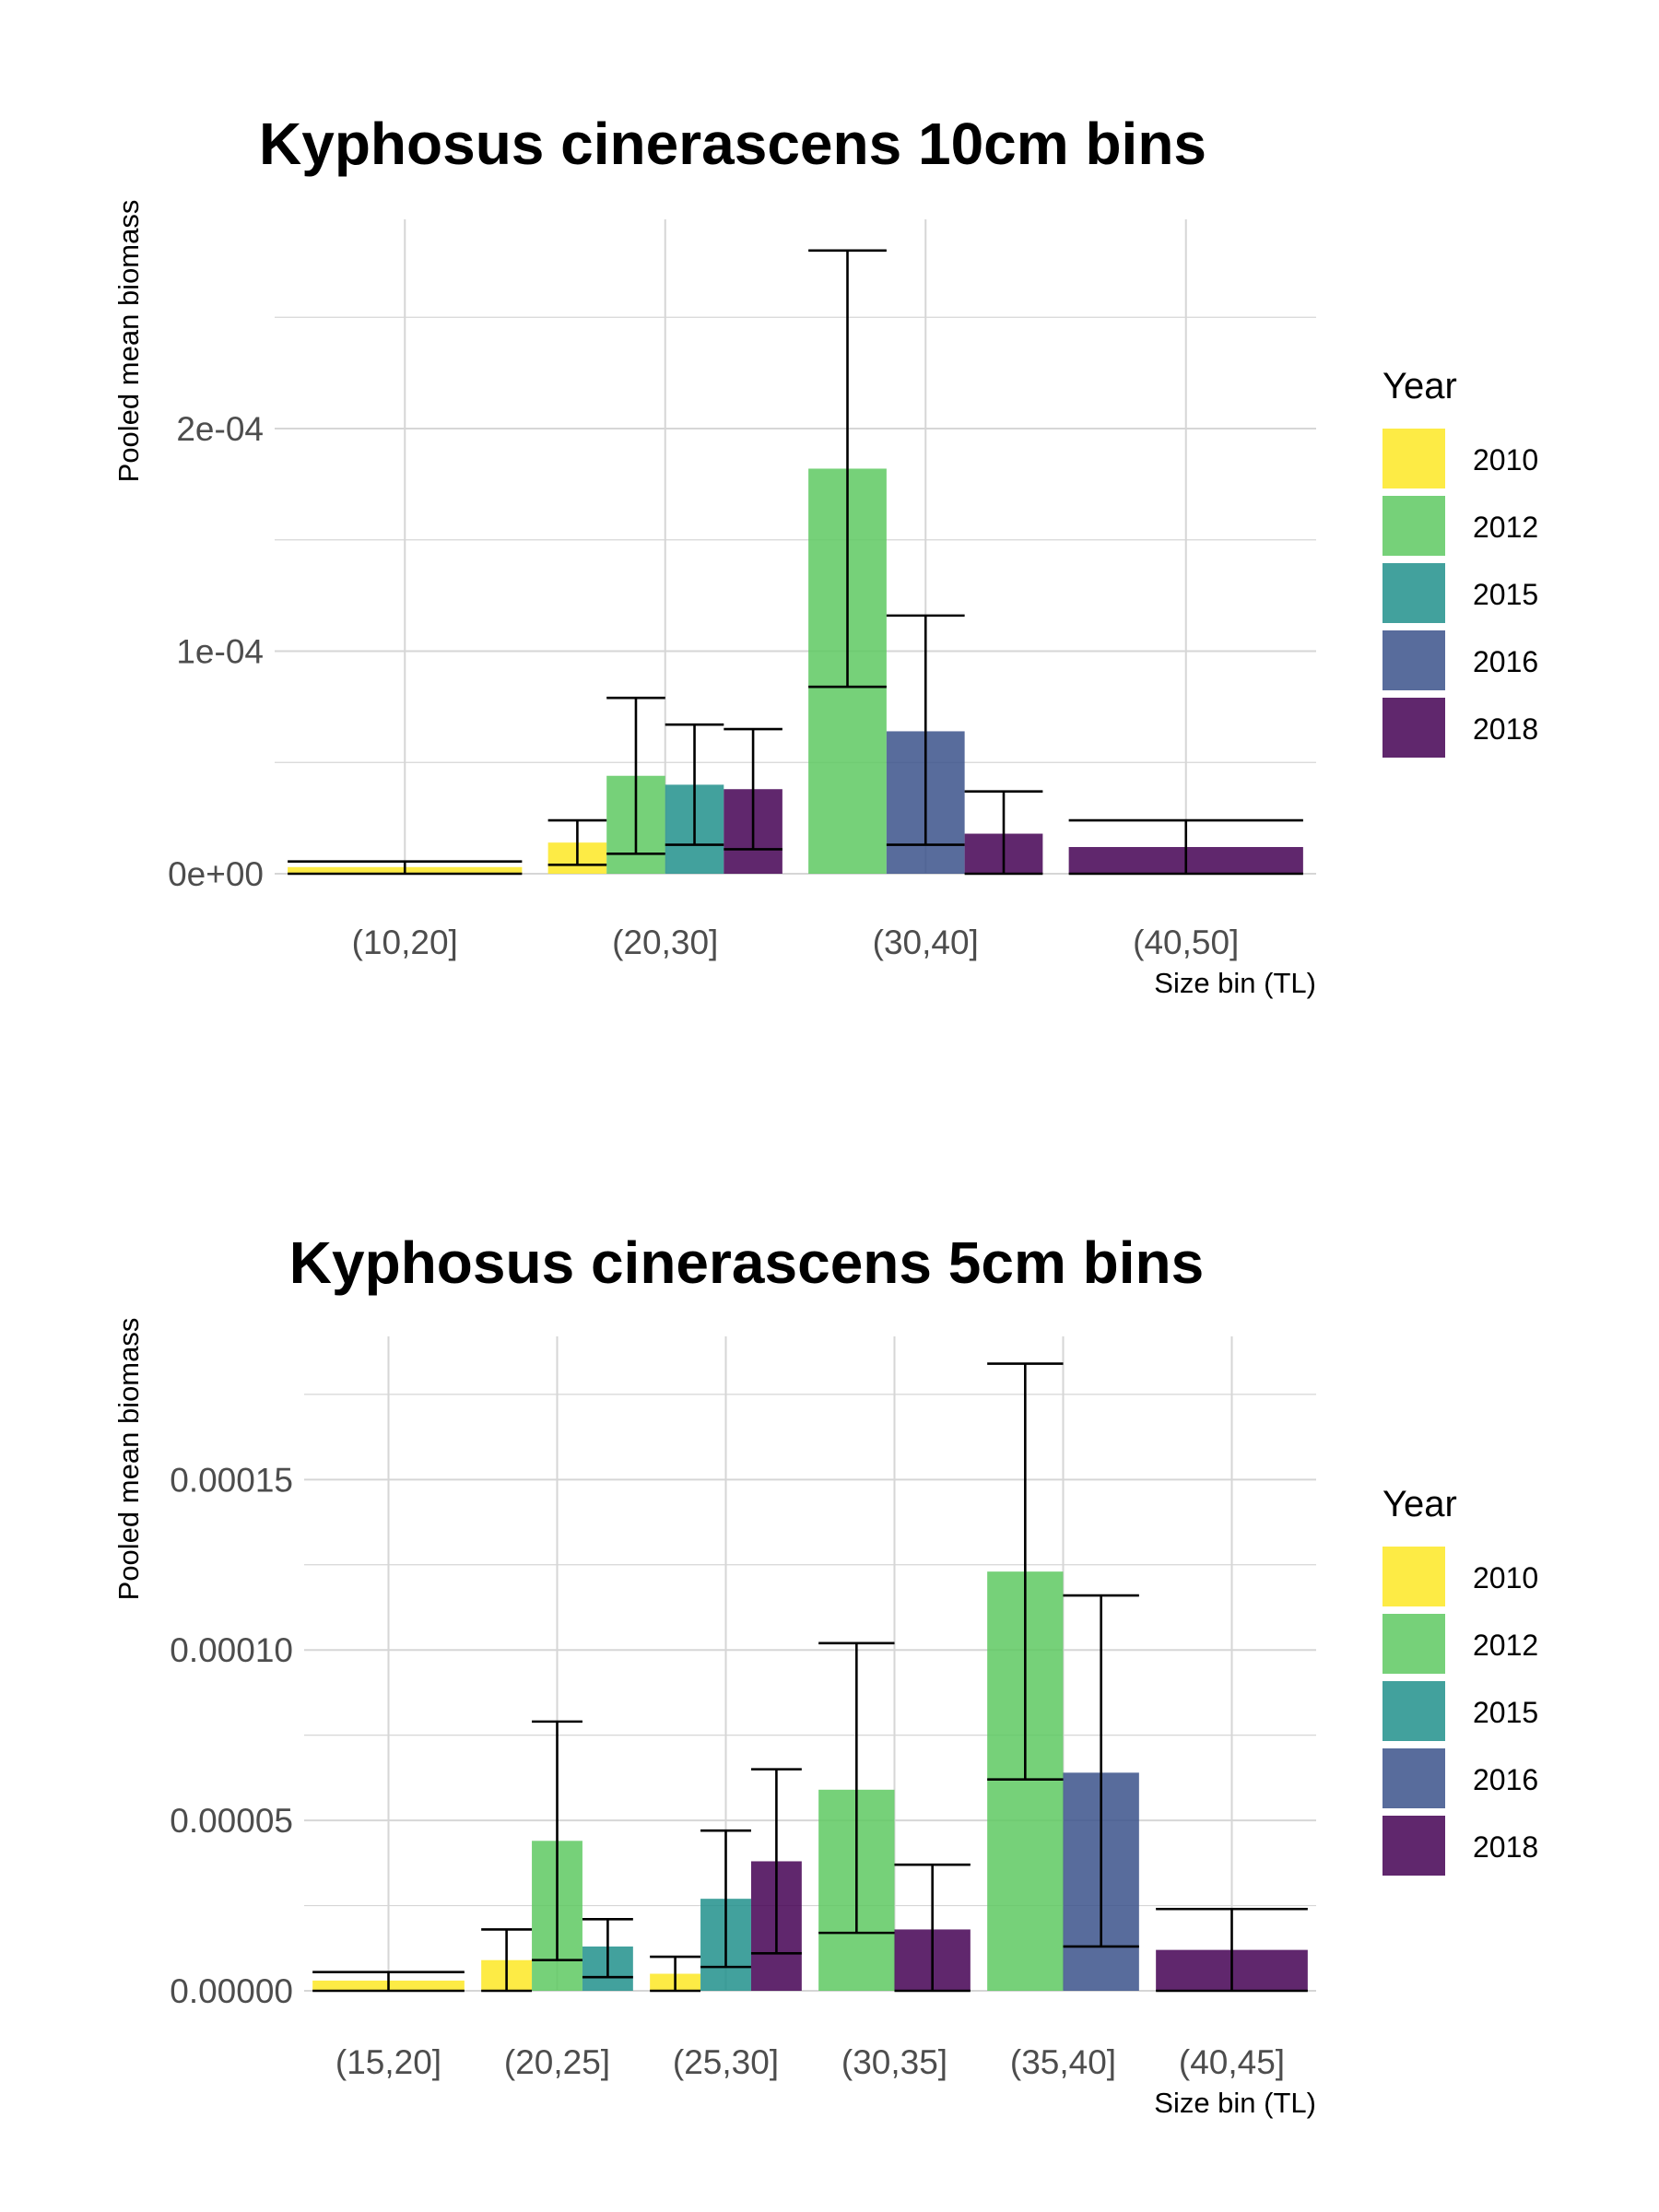 The width and height of the screenshot is (1659, 2212). What do you see at coordinates (746, 1263) in the screenshot?
I see `chart-title: Kyphosus cinerascens 5cm bins` at bounding box center [746, 1263].